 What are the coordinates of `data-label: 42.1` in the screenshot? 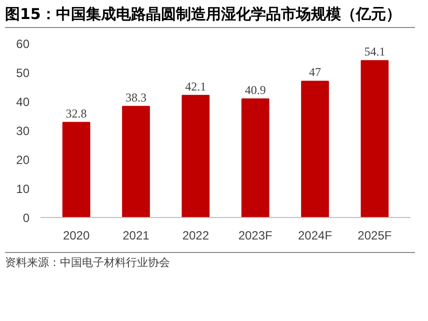 It's located at (195, 85).